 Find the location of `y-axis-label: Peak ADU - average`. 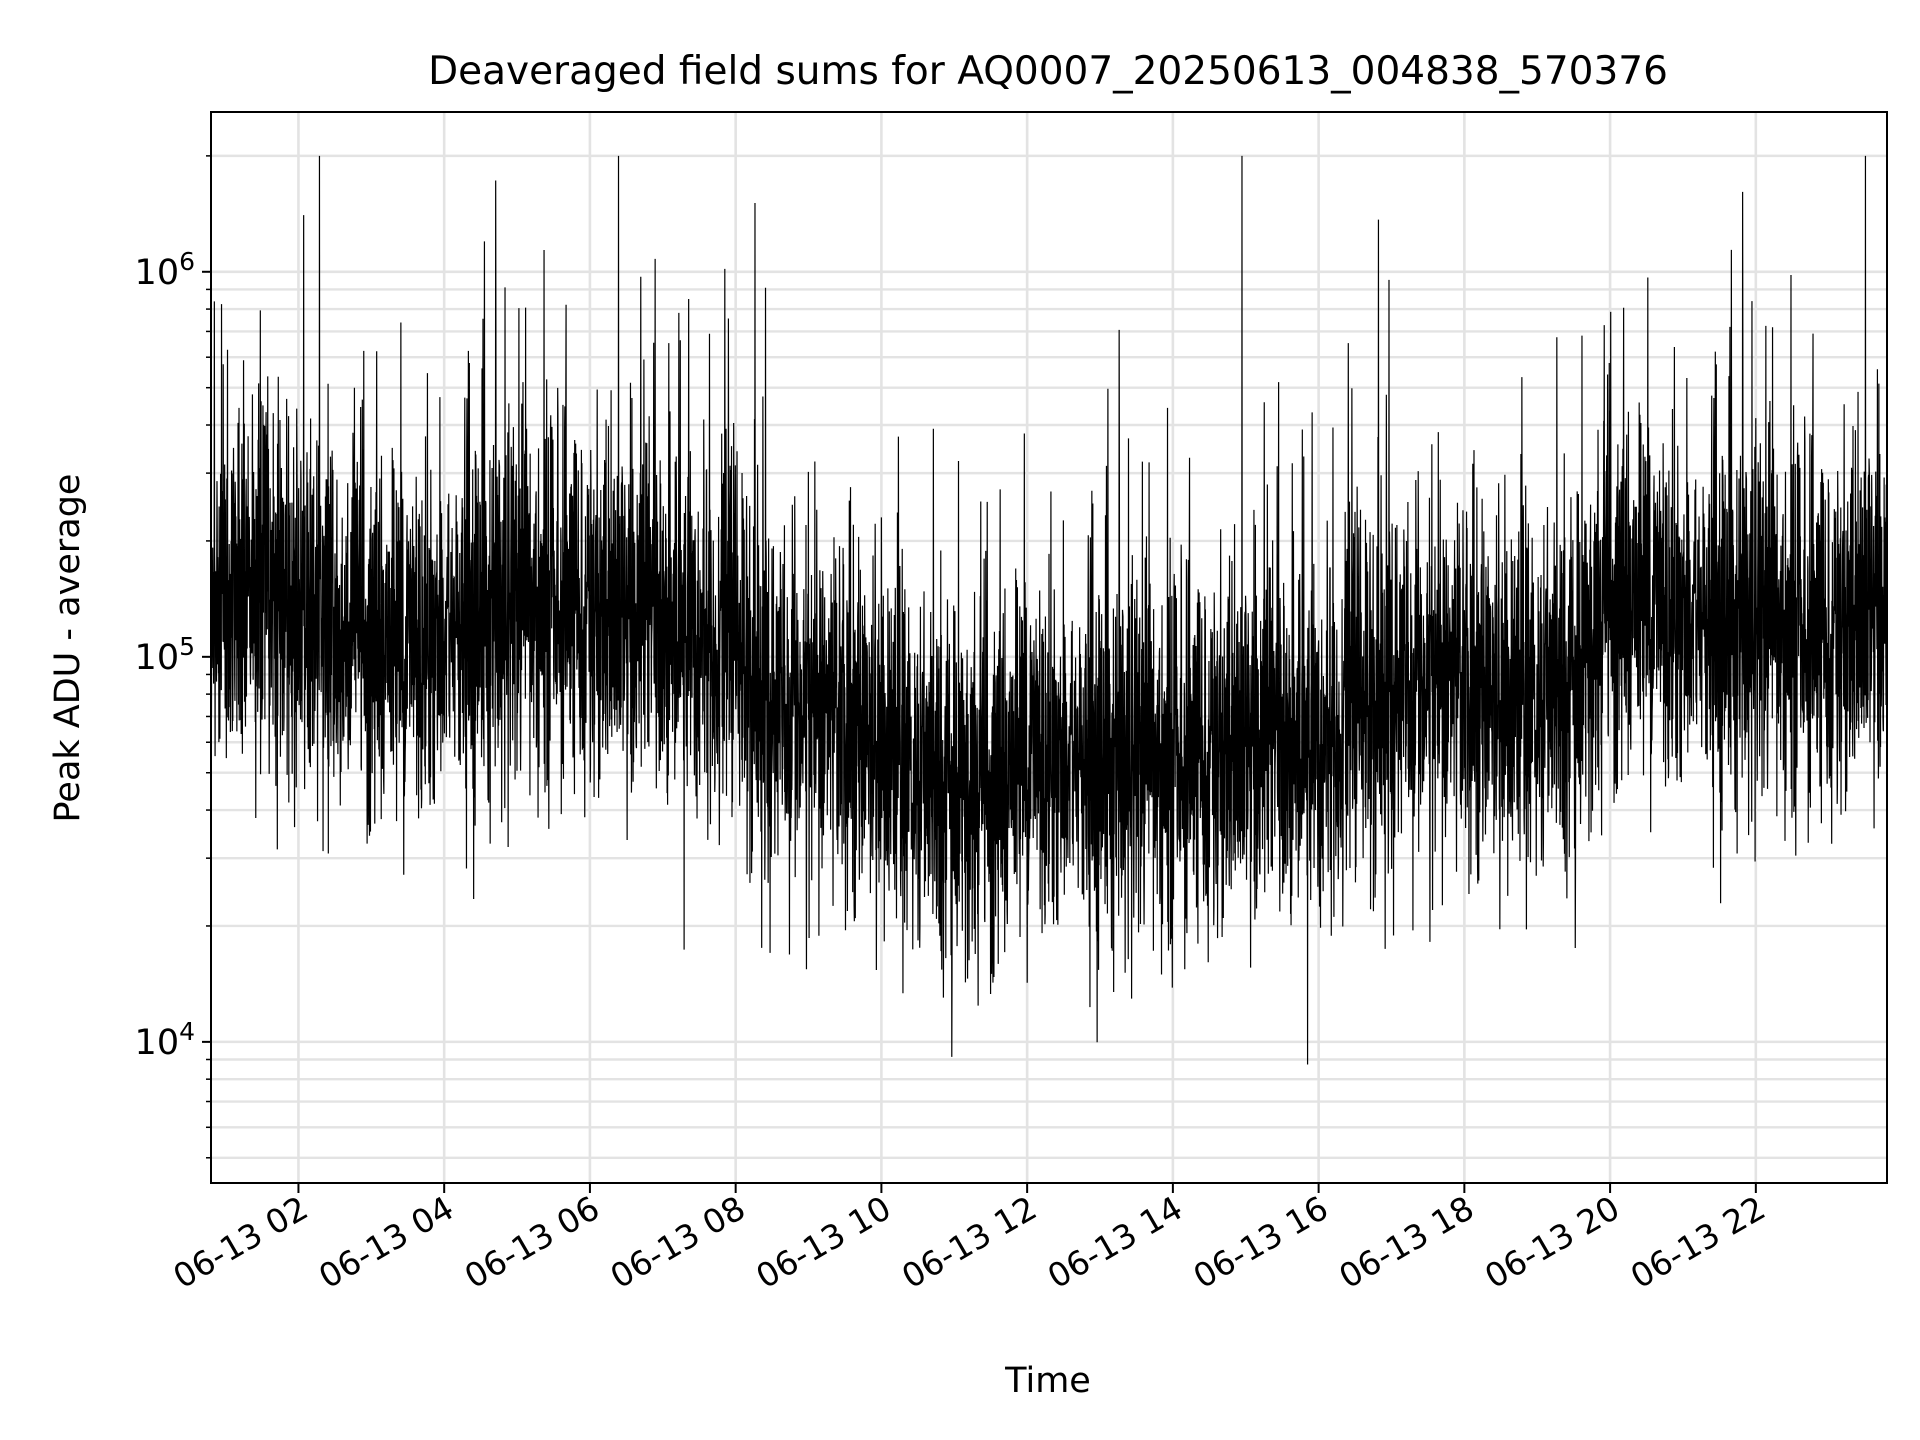

y-axis-label: Peak ADU - average is located at coordinates (68, 648).